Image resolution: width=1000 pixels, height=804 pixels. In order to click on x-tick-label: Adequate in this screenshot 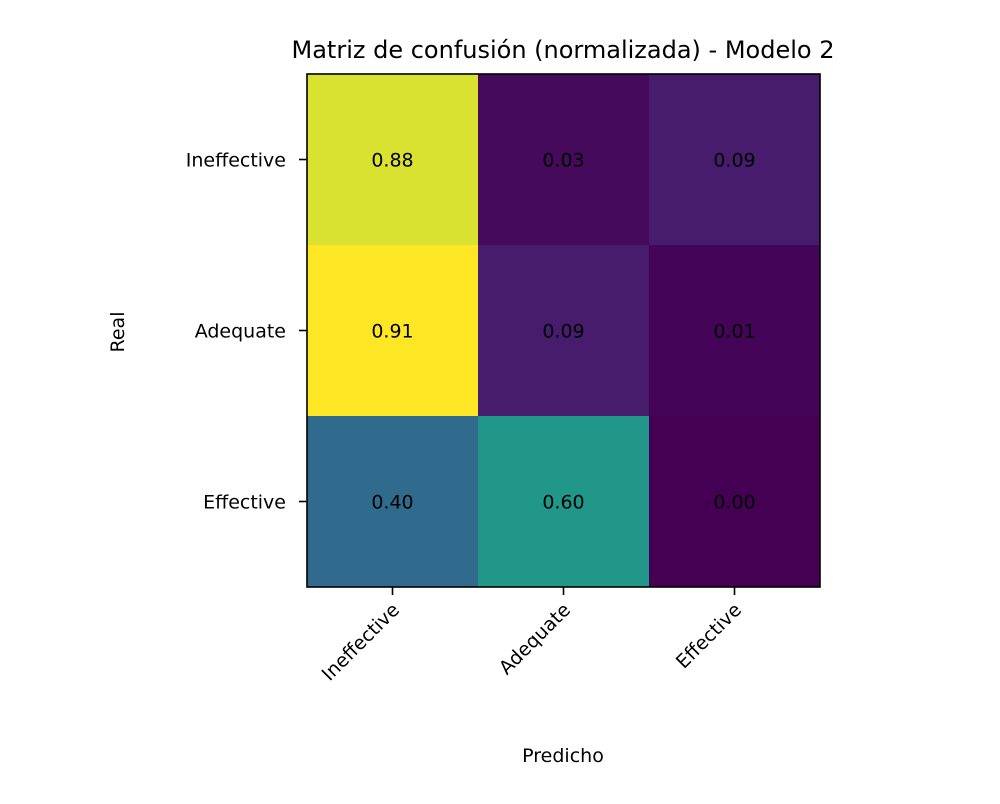, I will do `click(535, 639)`.